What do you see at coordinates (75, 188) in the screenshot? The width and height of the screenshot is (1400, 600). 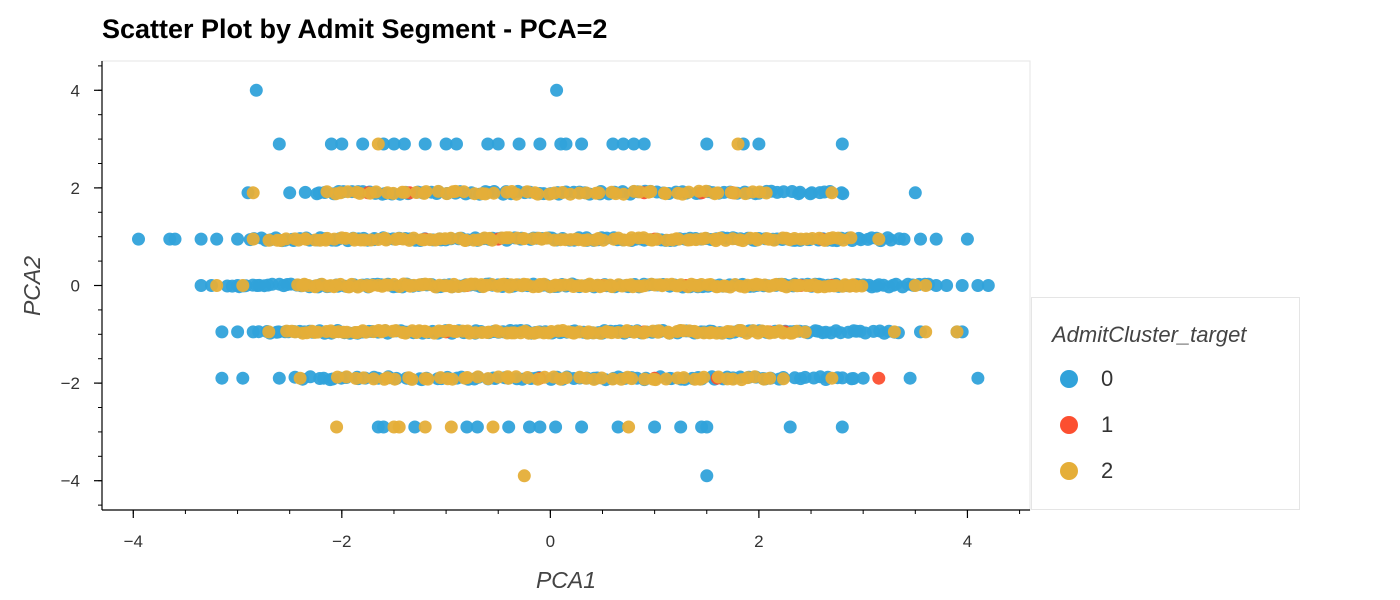 I see `y-tick-label: 2` at bounding box center [75, 188].